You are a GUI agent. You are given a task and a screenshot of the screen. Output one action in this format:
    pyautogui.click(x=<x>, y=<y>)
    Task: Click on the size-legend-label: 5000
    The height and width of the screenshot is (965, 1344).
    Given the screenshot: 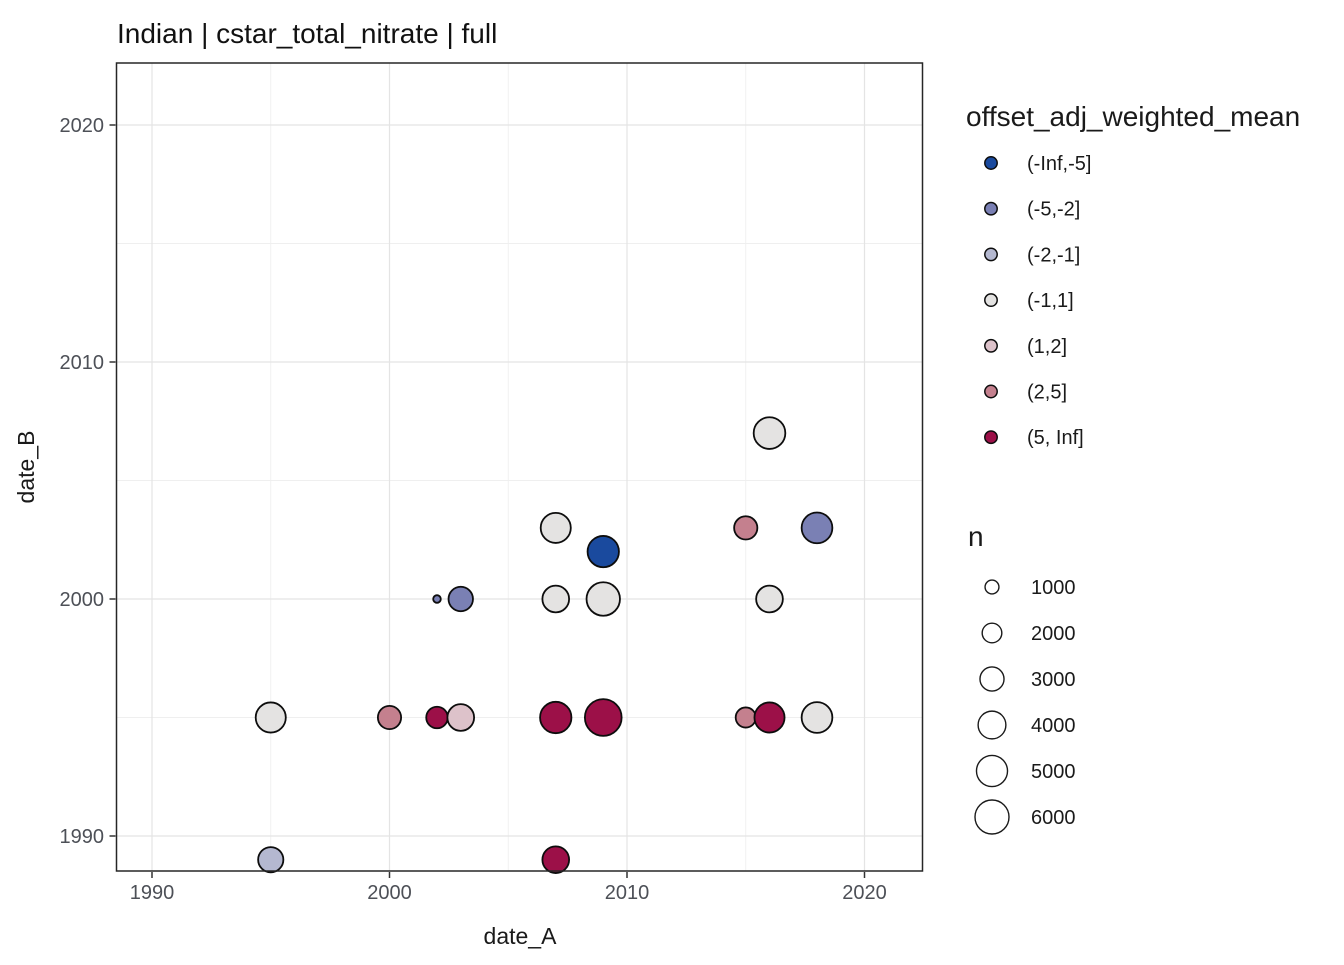 What is the action you would take?
    pyautogui.click(x=1053, y=772)
    